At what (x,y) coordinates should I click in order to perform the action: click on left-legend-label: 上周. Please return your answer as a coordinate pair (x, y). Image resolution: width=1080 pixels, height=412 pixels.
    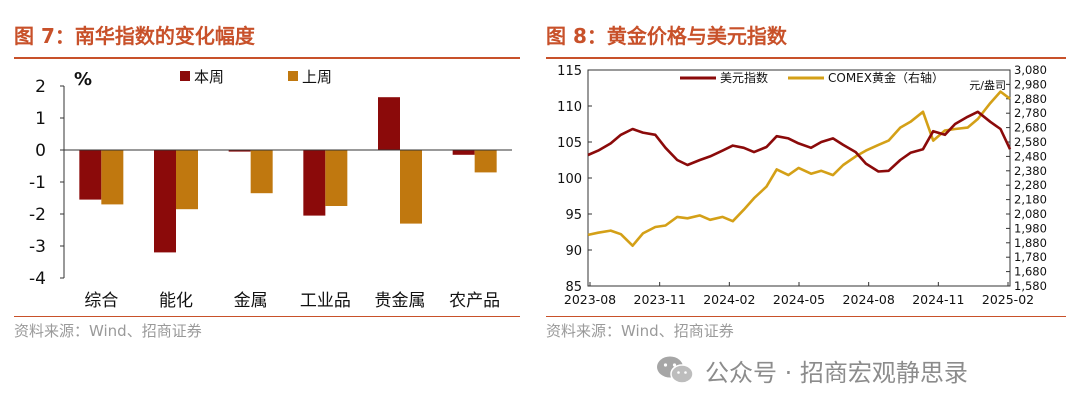
    Looking at the image, I should click on (317, 77).